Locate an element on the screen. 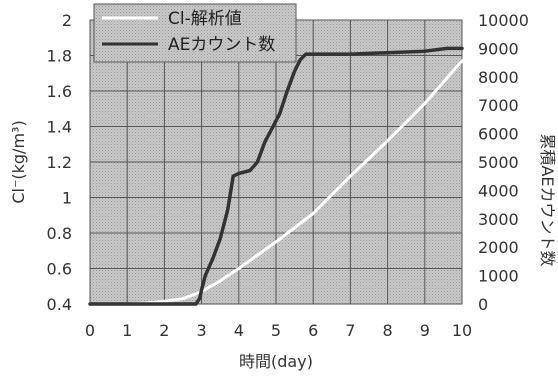  y-right-axis-label: 累積AEカウント数 is located at coordinates (547, 199).